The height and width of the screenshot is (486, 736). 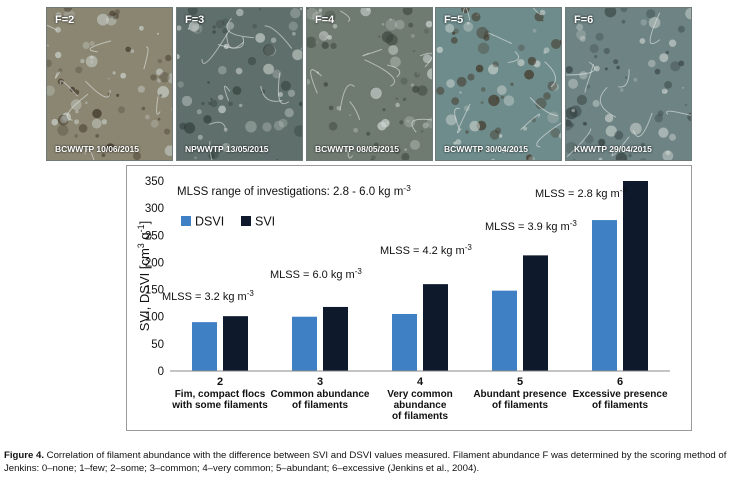 I want to click on y-tick-label: 200, so click(x=154, y=263).